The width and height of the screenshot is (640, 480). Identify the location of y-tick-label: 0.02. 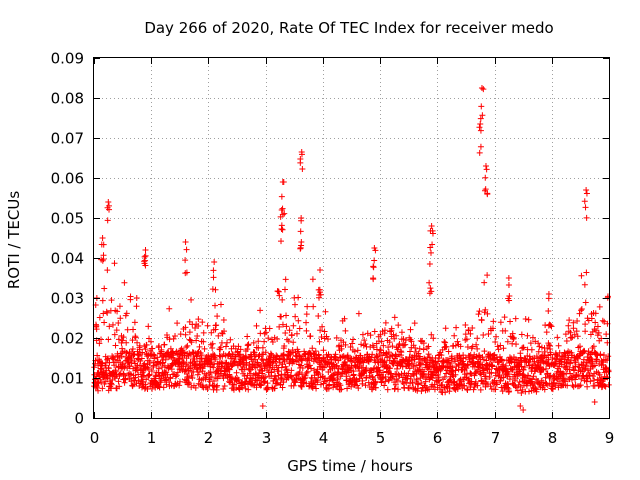
(67, 339).